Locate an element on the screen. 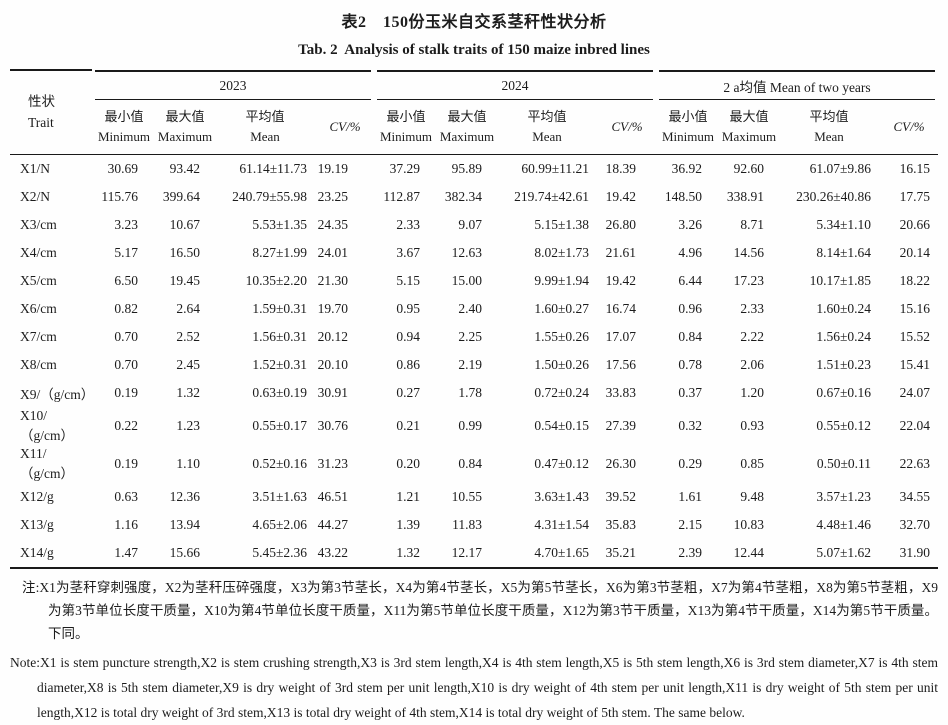  value-cell-two_year-cv: 22.04 is located at coordinates (915, 425).